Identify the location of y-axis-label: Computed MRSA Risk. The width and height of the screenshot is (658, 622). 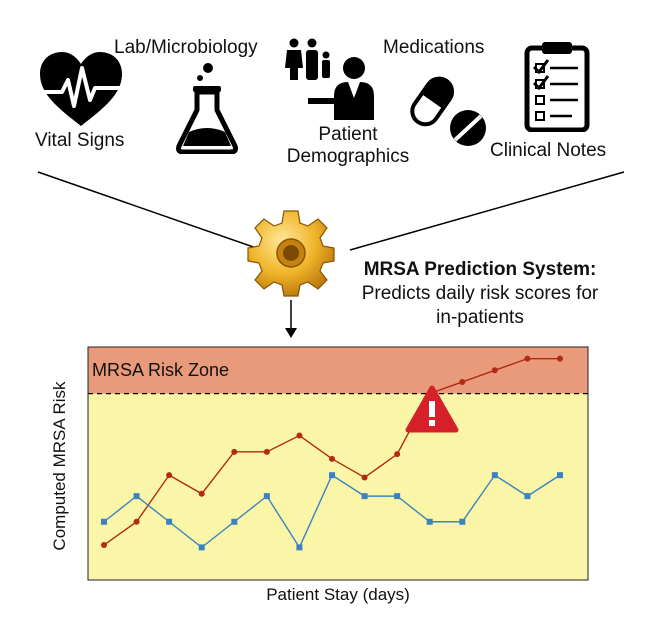
(59, 466).